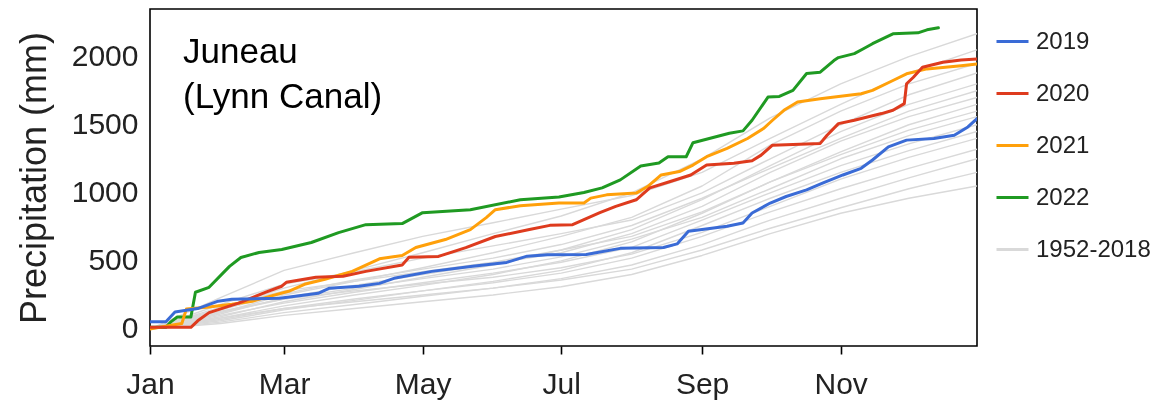  What do you see at coordinates (105, 56) in the screenshot?
I see `y-tick-label: 2000` at bounding box center [105, 56].